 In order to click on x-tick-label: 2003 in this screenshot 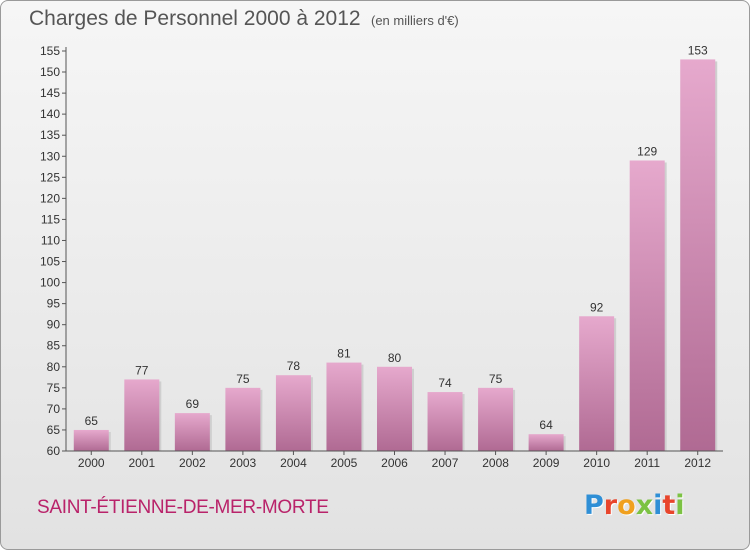, I will do `click(243, 463)`.